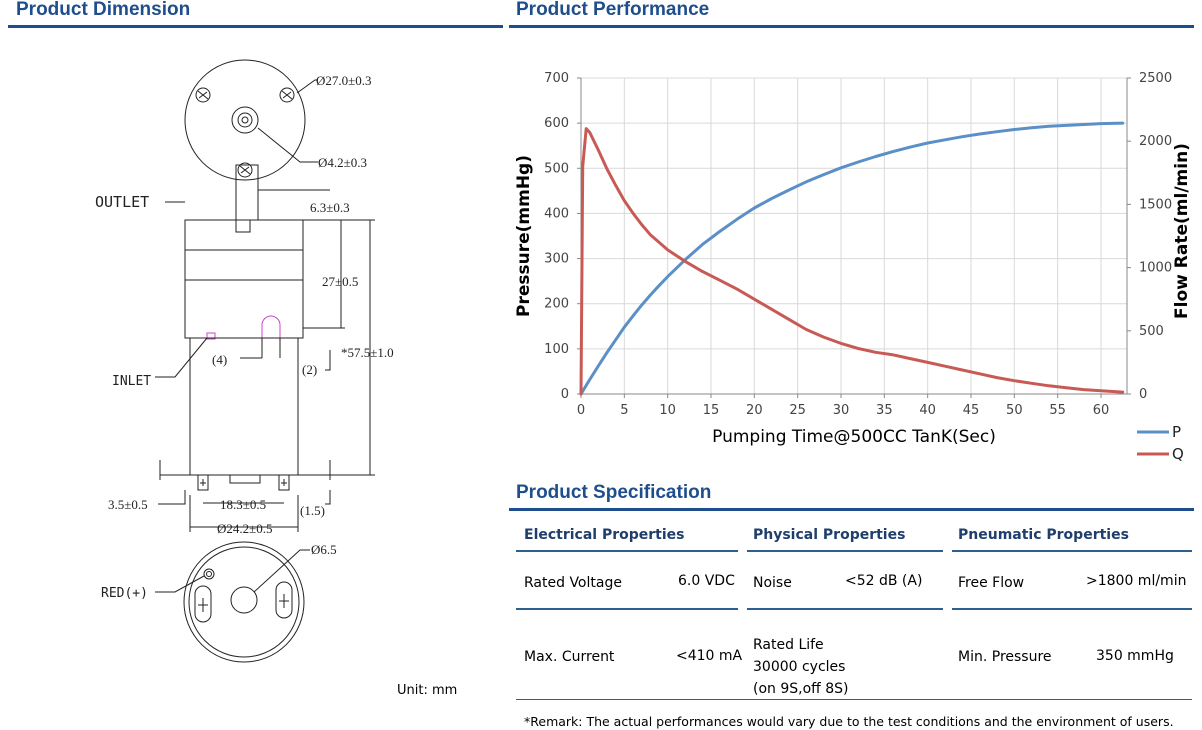  I want to click on y-left-axis-title: Pressure(mmHg), so click(524, 236).